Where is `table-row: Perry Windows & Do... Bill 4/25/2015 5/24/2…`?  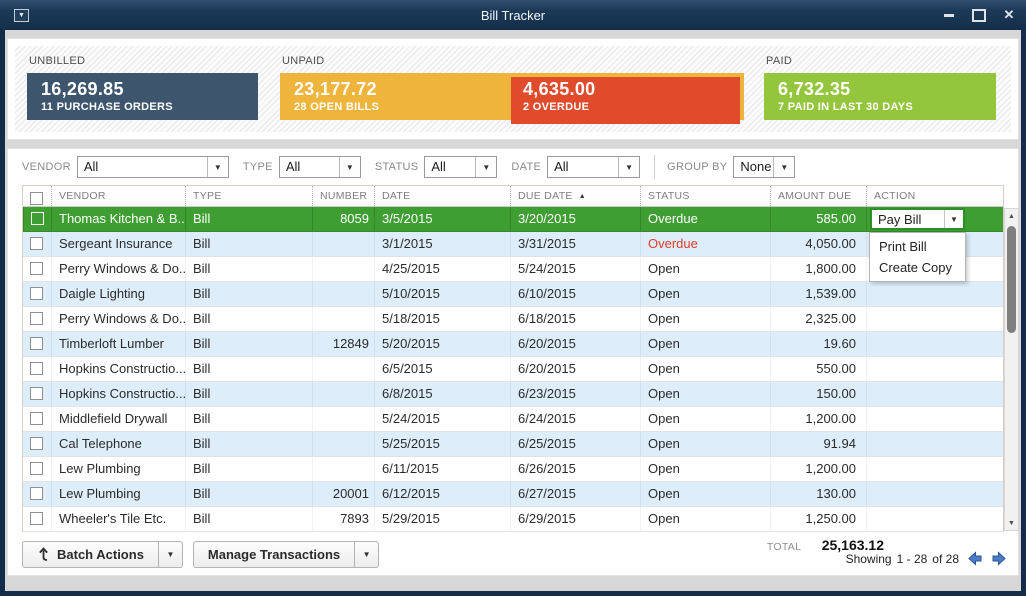 table-row: Perry Windows & Do... Bill 4/25/2015 5/24/2… is located at coordinates (513, 269).